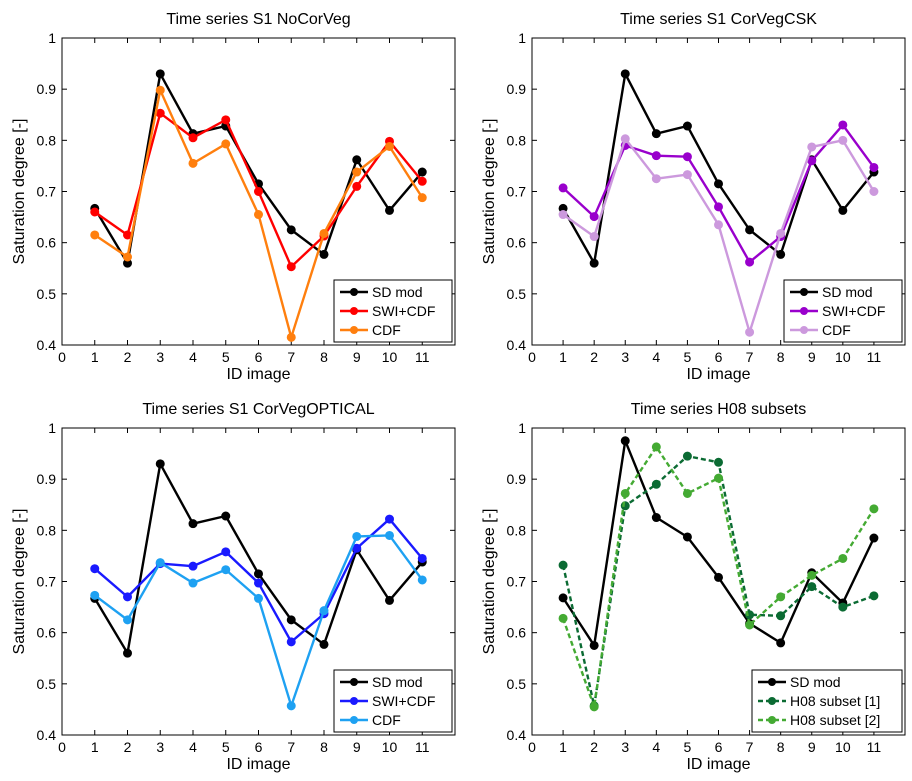 This screenshot has width=912, height=781. I want to click on x-tick-label: 8, so click(781, 747).